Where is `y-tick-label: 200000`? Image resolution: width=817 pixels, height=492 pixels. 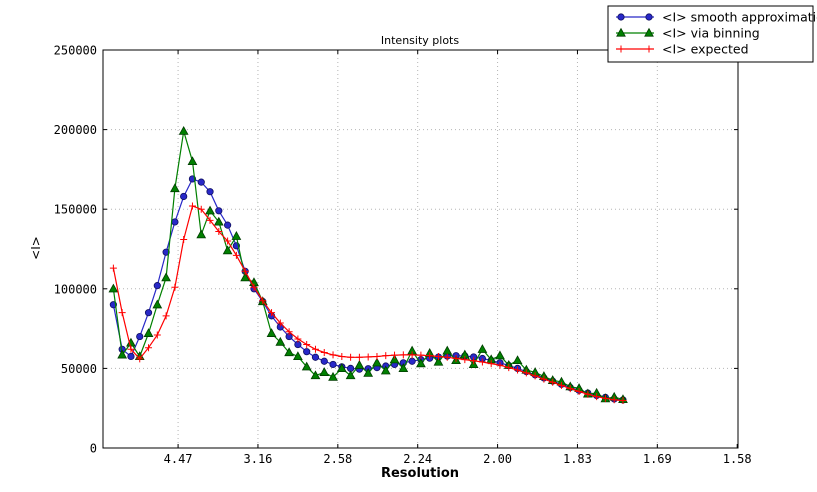 y-tick-label: 200000 is located at coordinates (75, 130).